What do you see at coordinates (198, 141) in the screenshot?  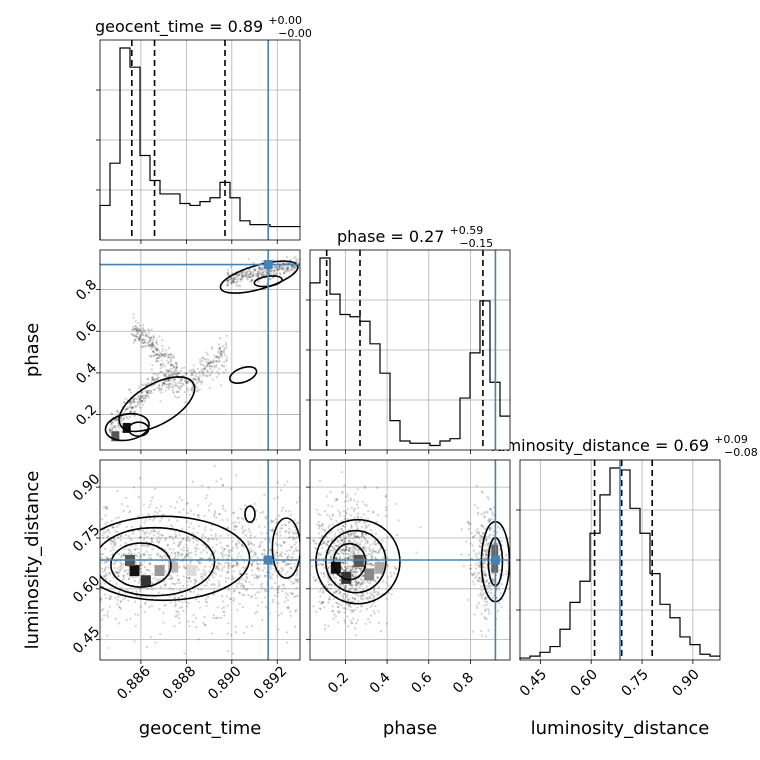 I see `panel-geocent_time-vs-geocent_time` at bounding box center [198, 141].